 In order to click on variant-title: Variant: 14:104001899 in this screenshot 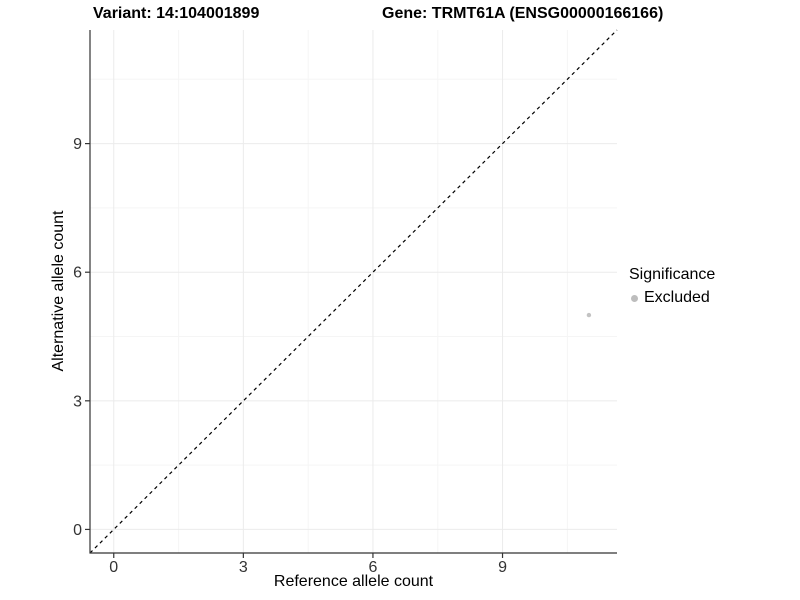, I will do `click(176, 13)`.